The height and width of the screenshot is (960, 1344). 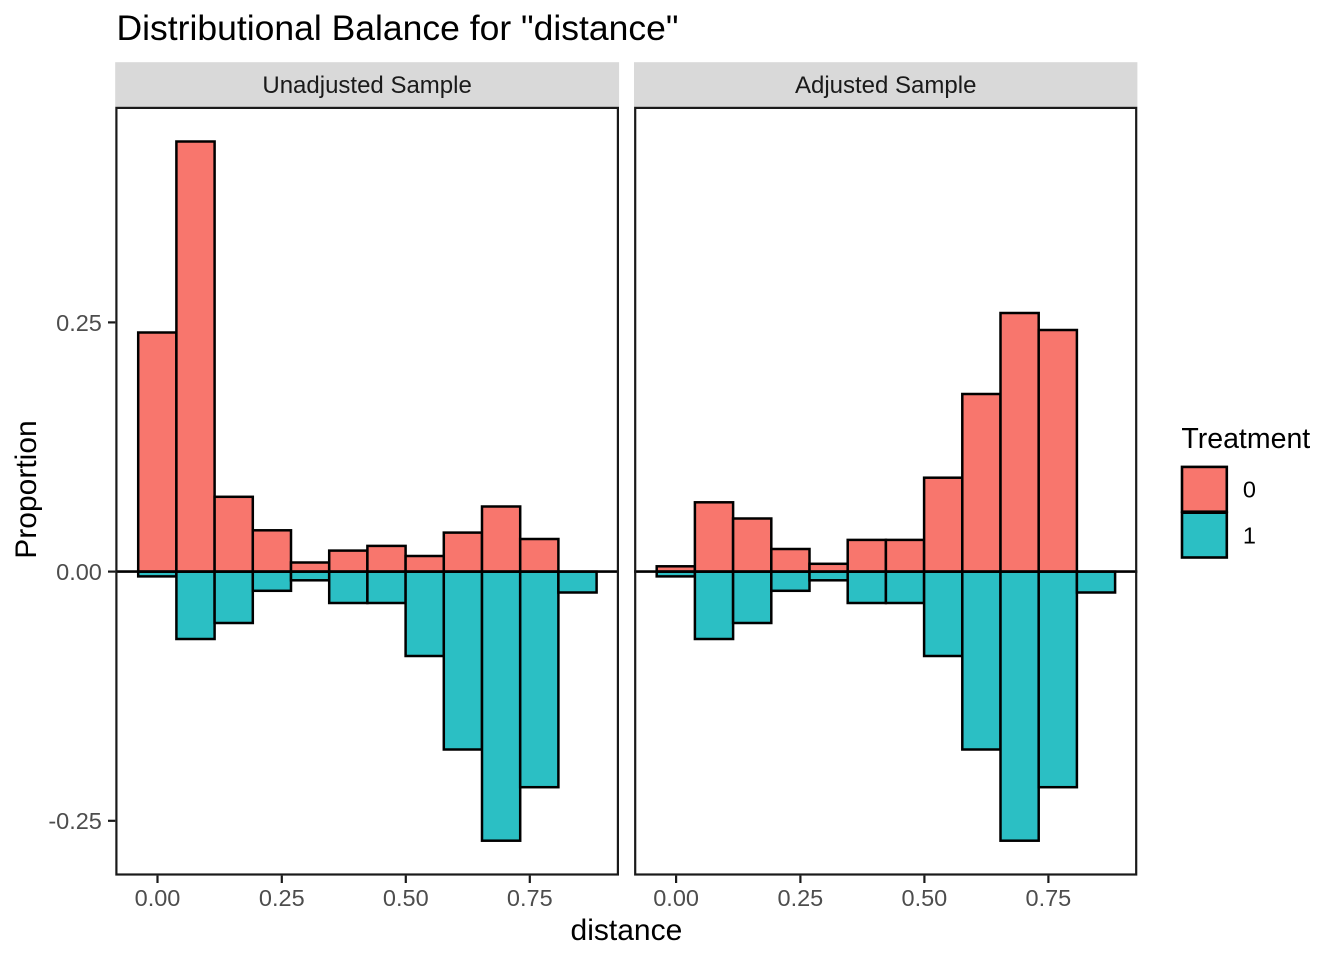 What do you see at coordinates (26, 489) in the screenshot?
I see `svg-text: Proportion` at bounding box center [26, 489].